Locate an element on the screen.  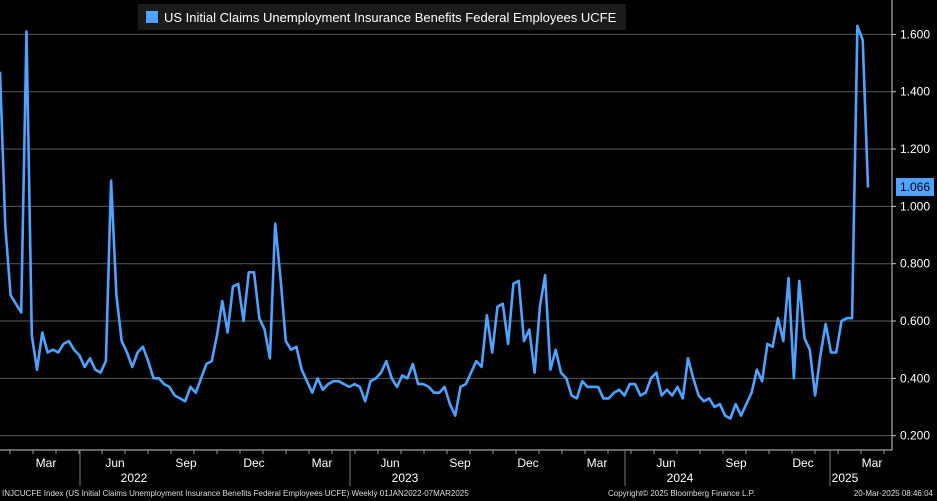
x-year-label: 2023 is located at coordinates (405, 478).